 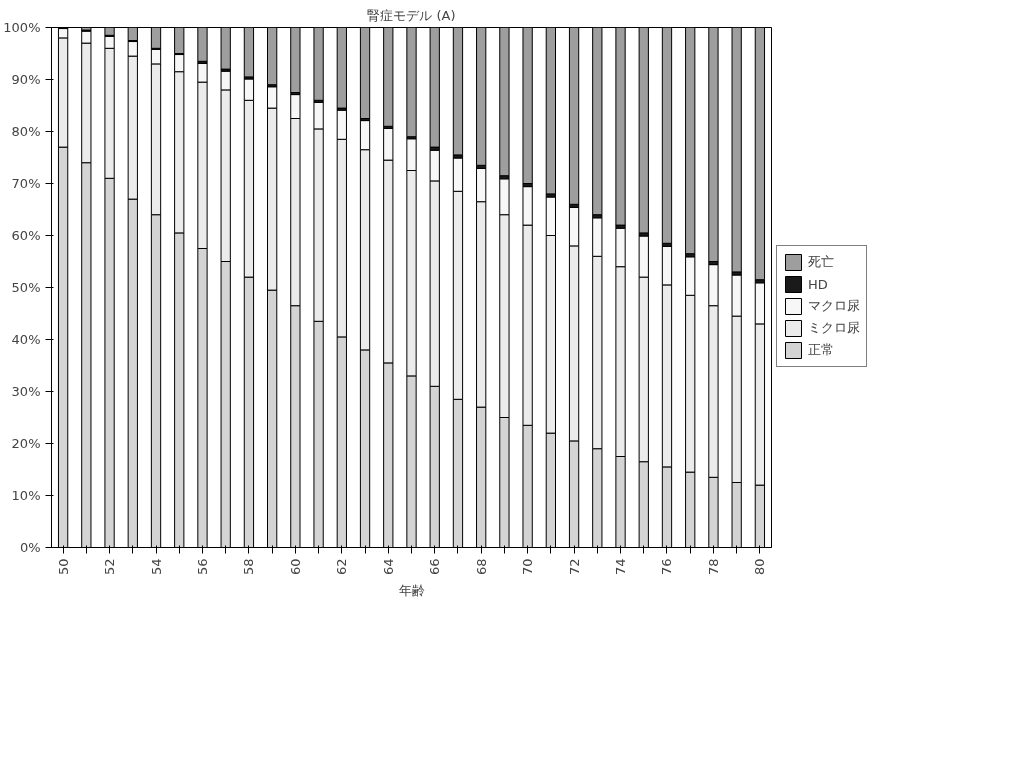 What do you see at coordinates (621, 567) in the screenshot?
I see `x-tick-label: 74` at bounding box center [621, 567].